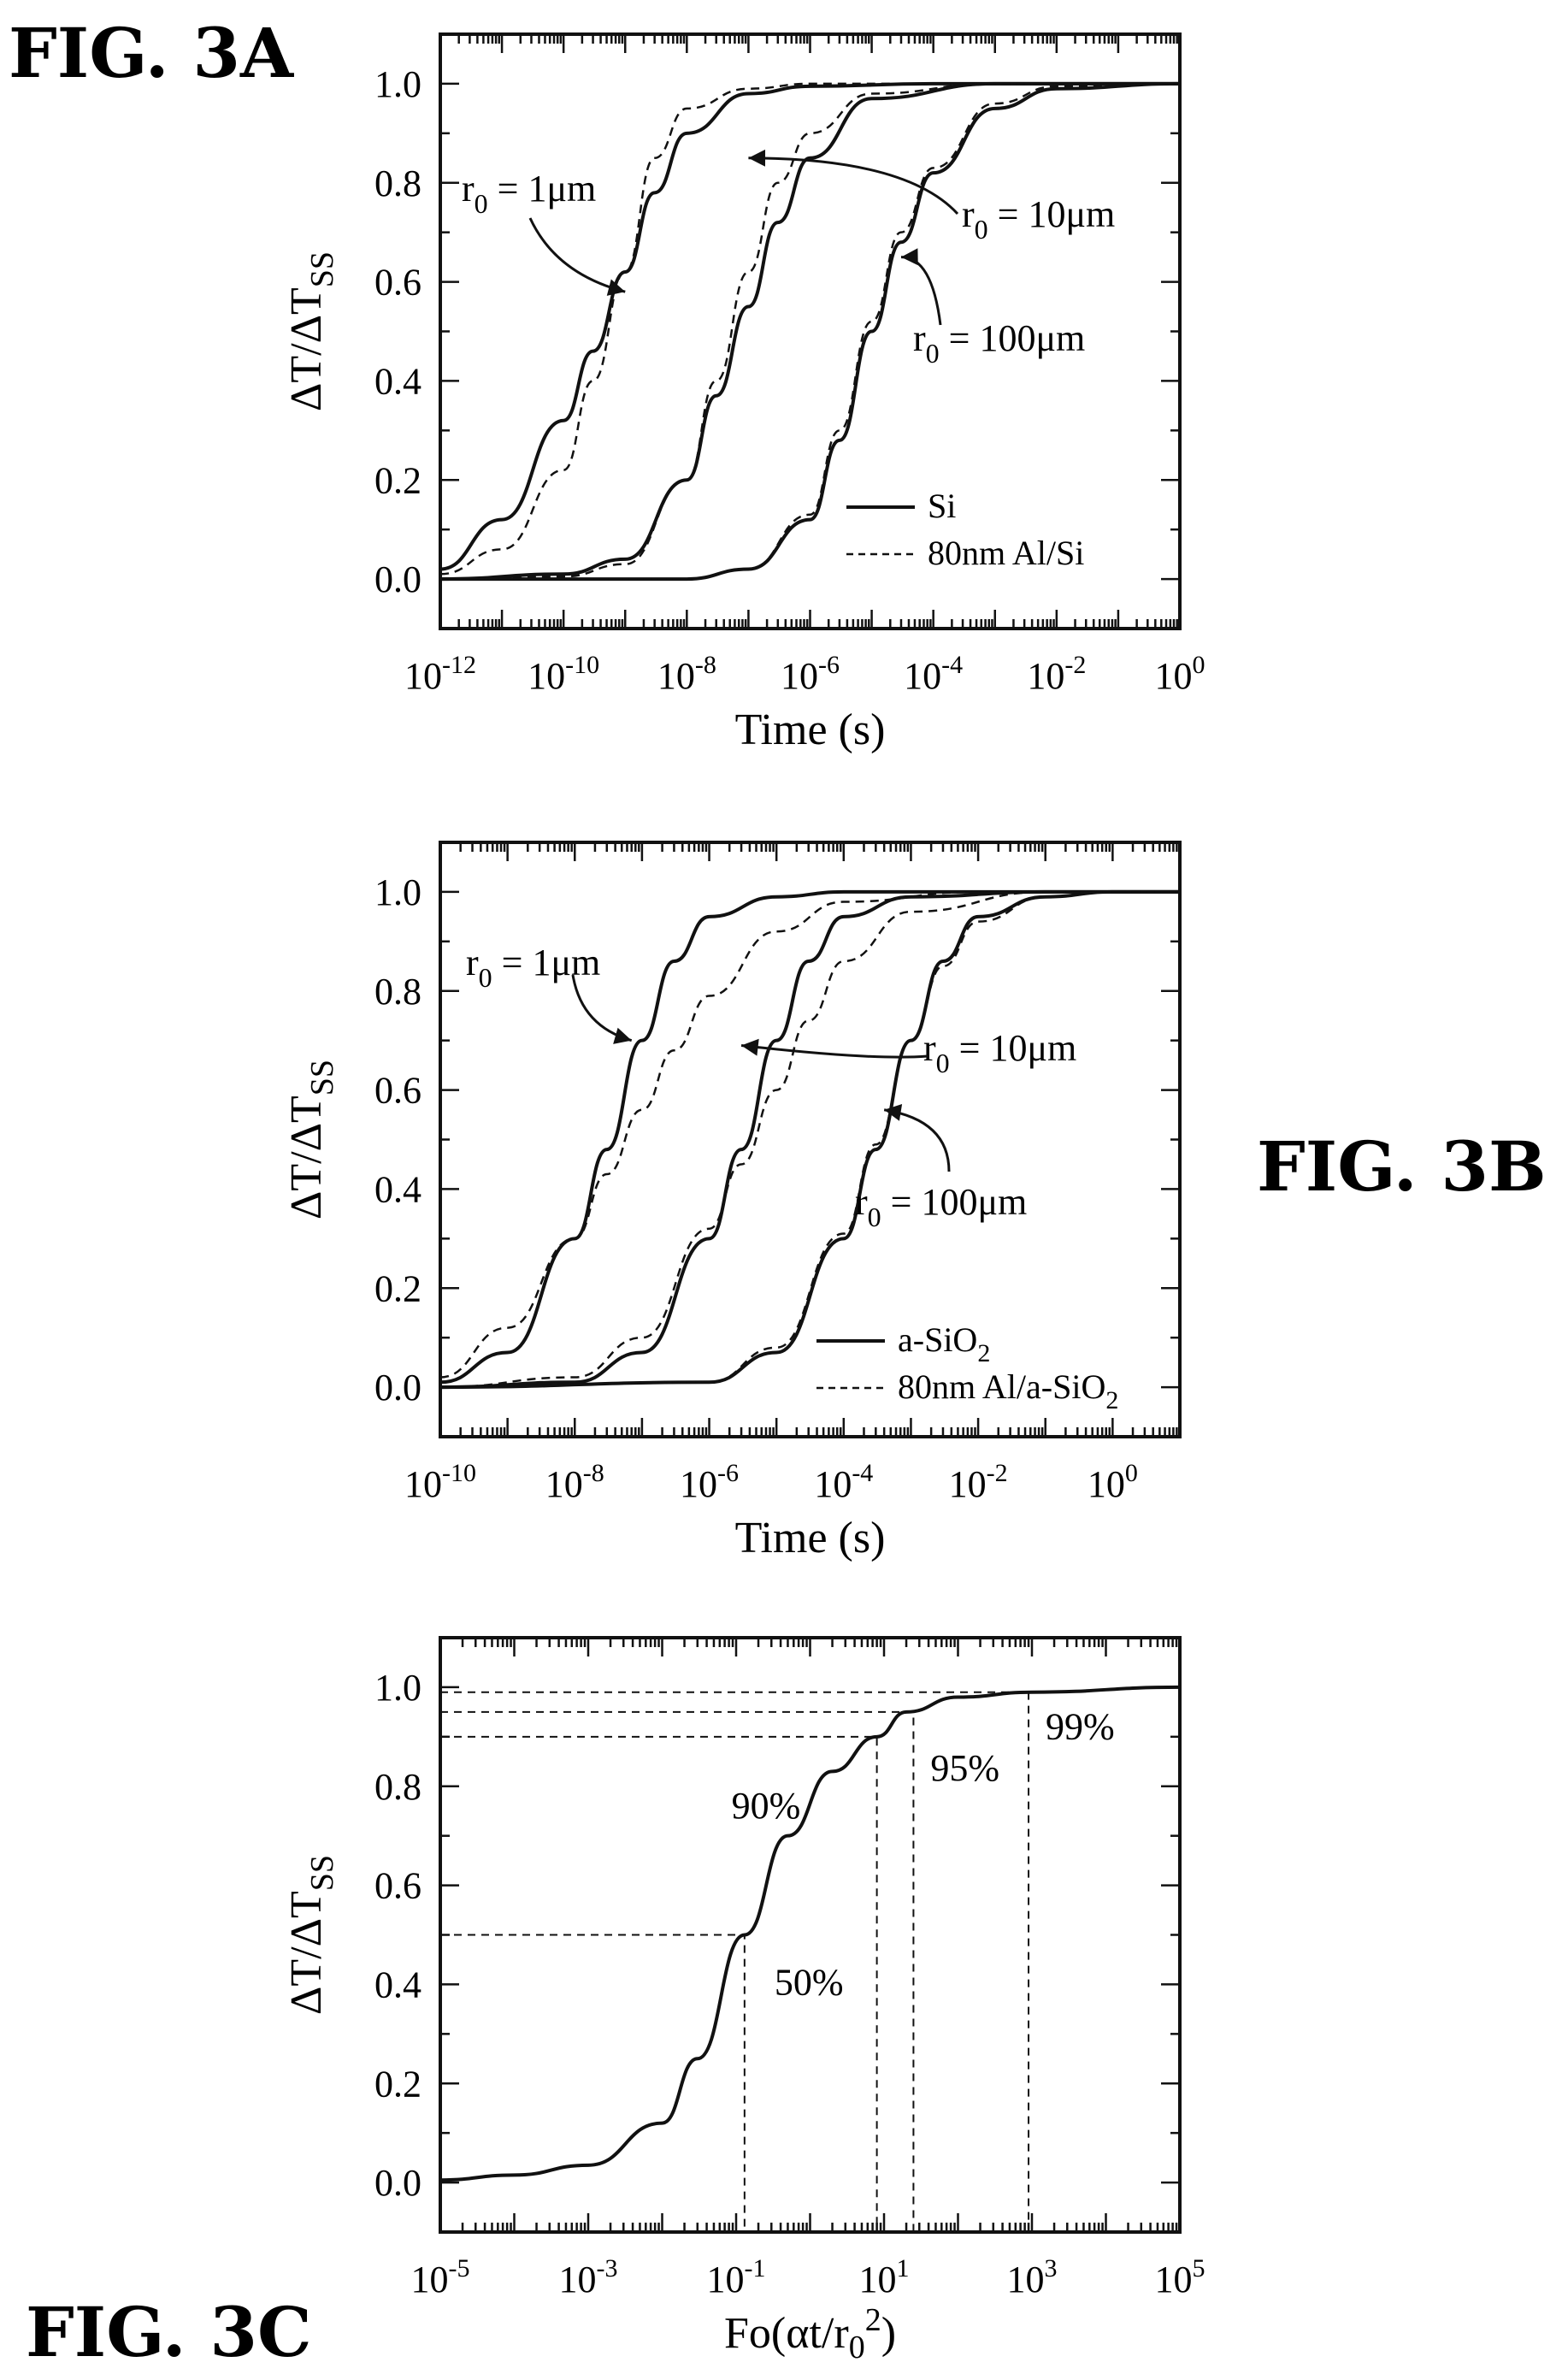 Image resolution: width=1568 pixels, height=2374 pixels. Describe the element at coordinates (1402, 1166) in the screenshot. I see `fig-3b-label: FIG. 3B` at that location.